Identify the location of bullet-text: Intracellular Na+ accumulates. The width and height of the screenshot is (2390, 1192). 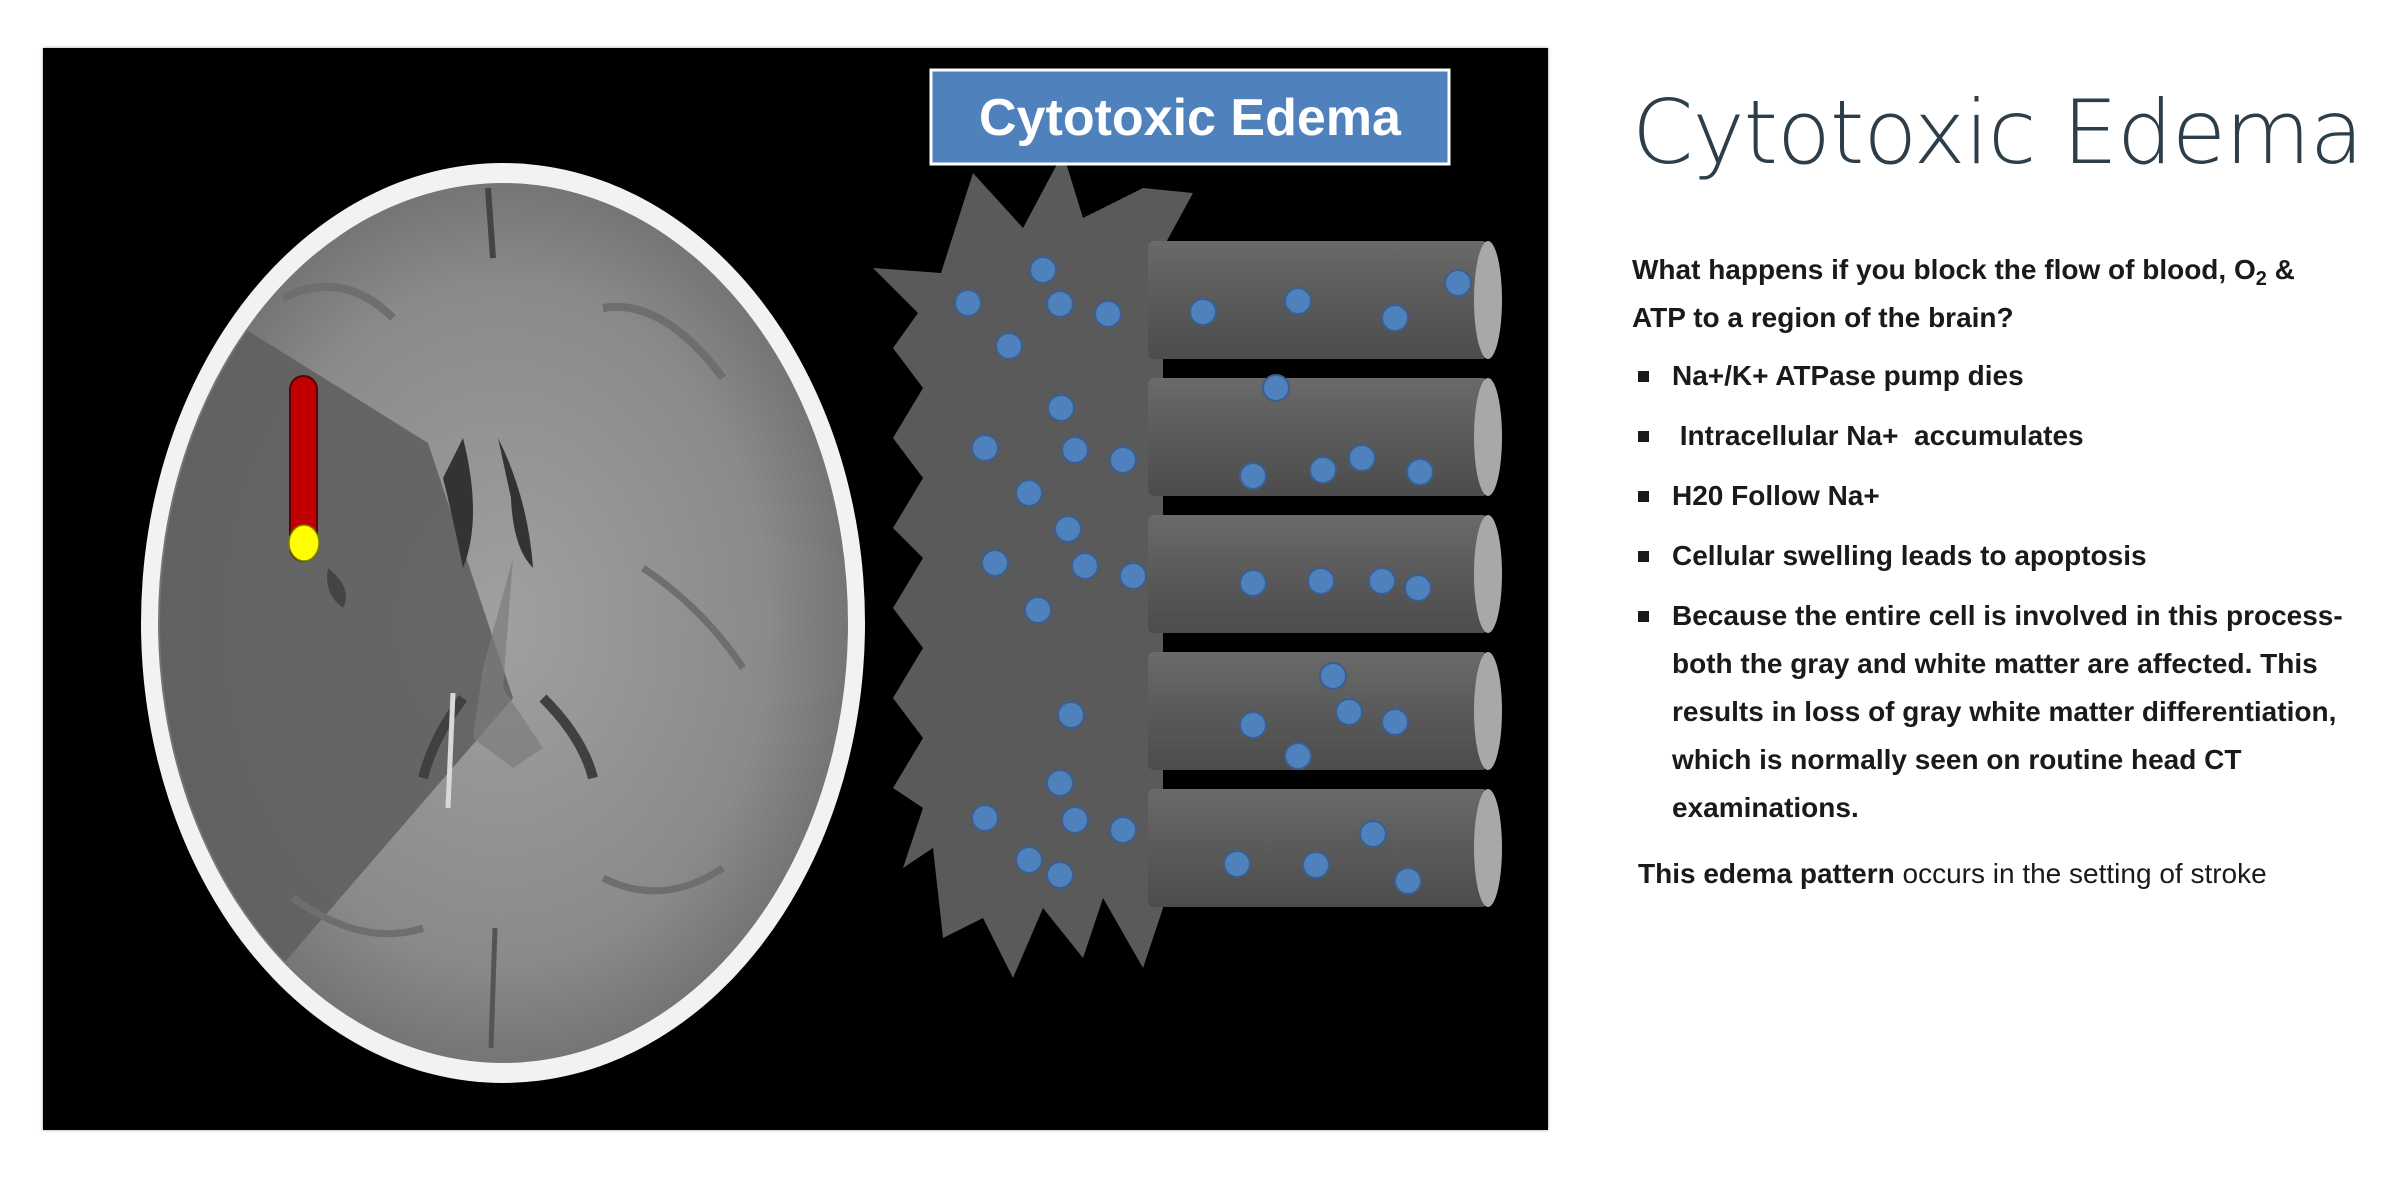
(1878, 435).